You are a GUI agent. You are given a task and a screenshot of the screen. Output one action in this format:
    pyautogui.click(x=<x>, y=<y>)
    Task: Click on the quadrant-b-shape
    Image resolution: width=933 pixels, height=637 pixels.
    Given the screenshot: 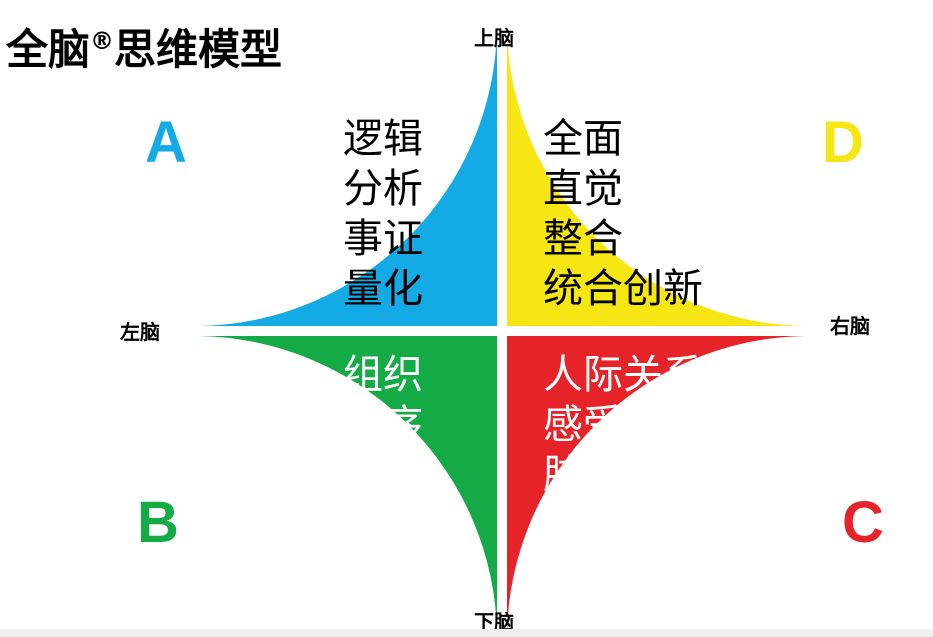 What is the action you would take?
    pyautogui.click(x=348, y=485)
    